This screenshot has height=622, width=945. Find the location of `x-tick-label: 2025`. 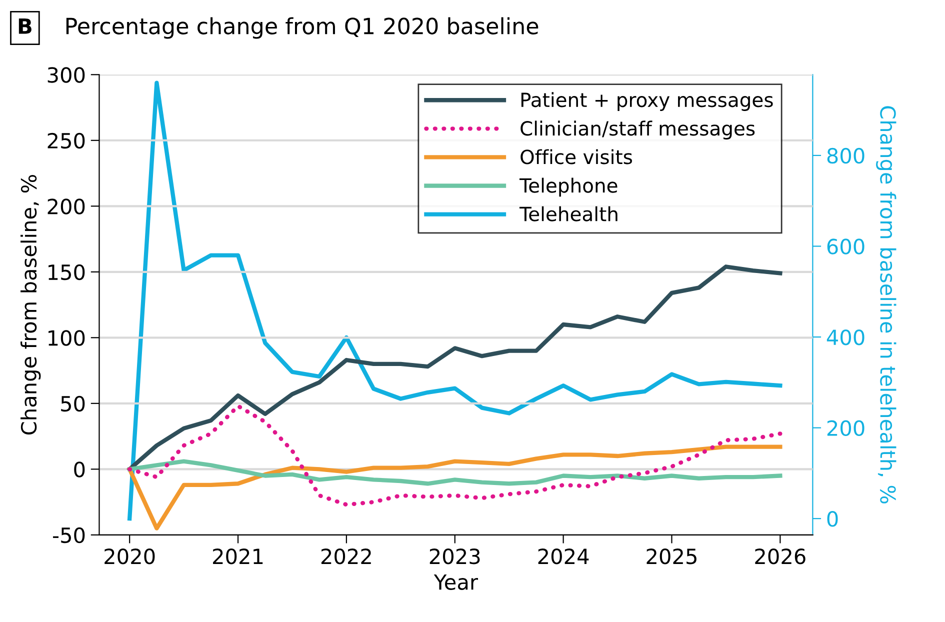

x-tick-label: 2025 is located at coordinates (671, 556).